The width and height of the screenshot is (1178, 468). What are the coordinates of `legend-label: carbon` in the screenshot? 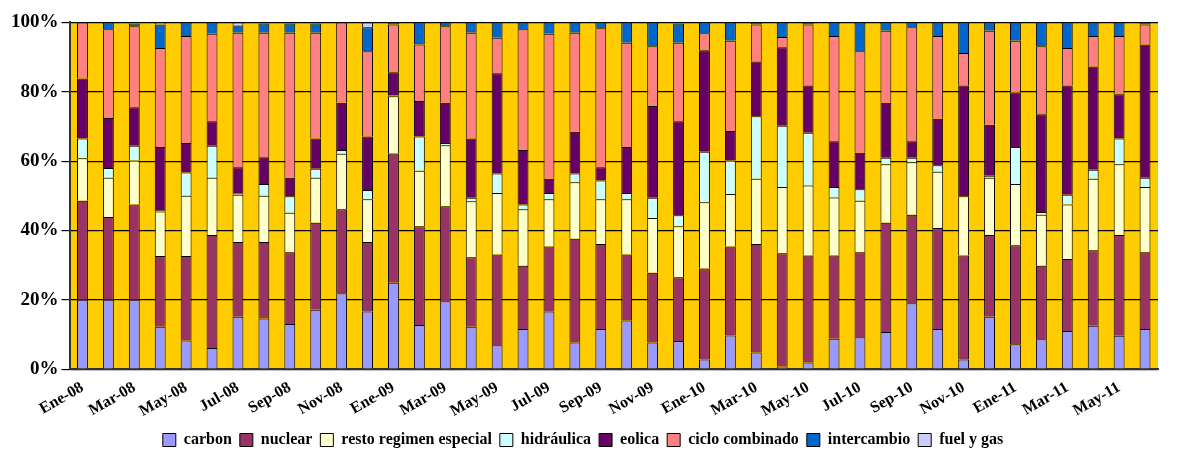 It's located at (207, 439).